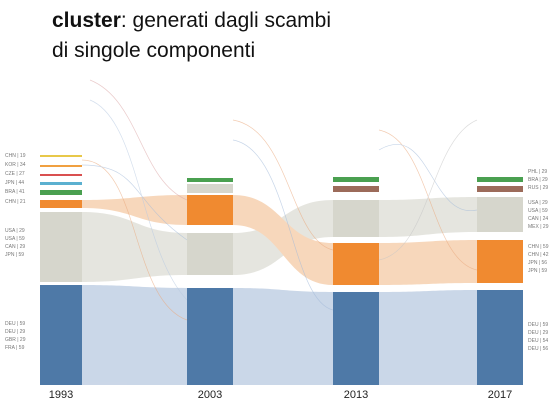 This screenshot has height=403, width=559. I want to click on year: 2017, so click(500, 395).